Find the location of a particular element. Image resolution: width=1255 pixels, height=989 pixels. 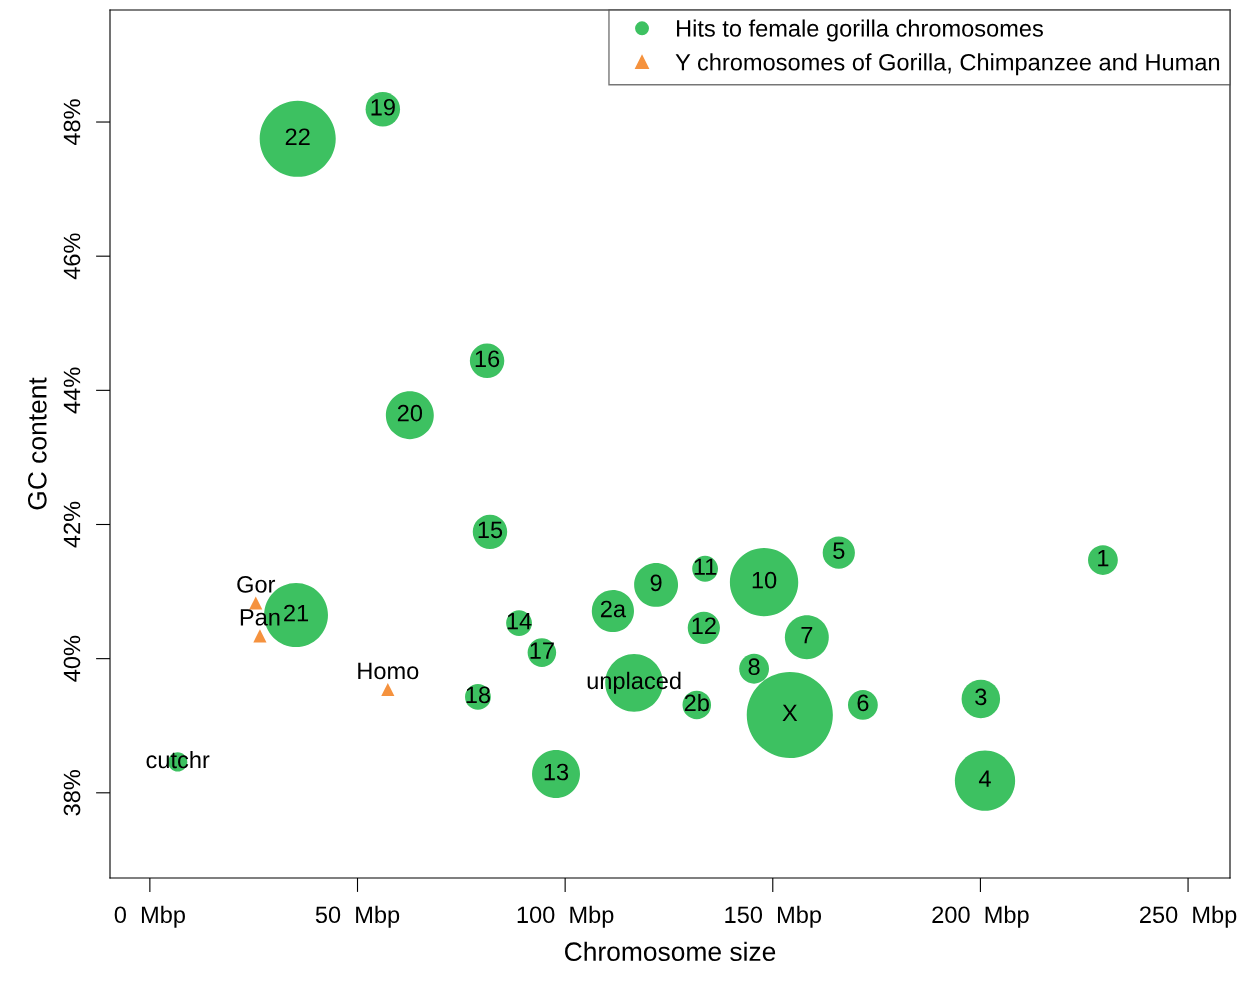

annotation: Gor is located at coordinates (256, 584).